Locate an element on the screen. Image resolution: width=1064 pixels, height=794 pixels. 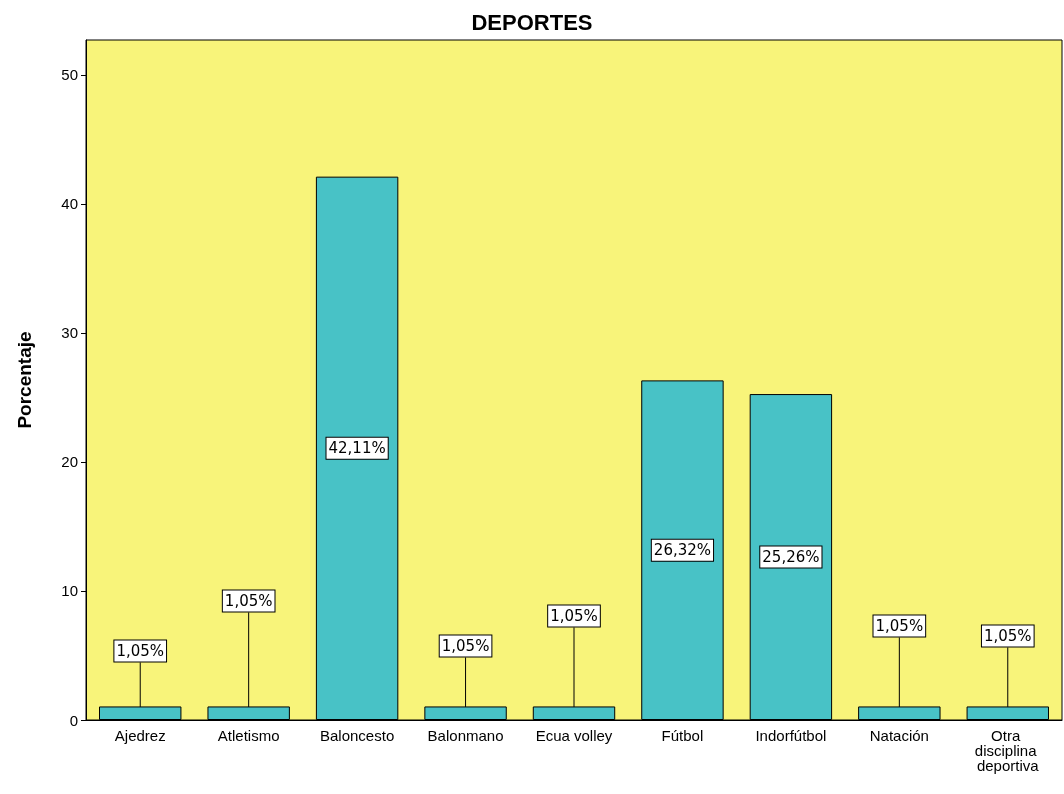
x-tick-label: Natación is located at coordinates (899, 735).